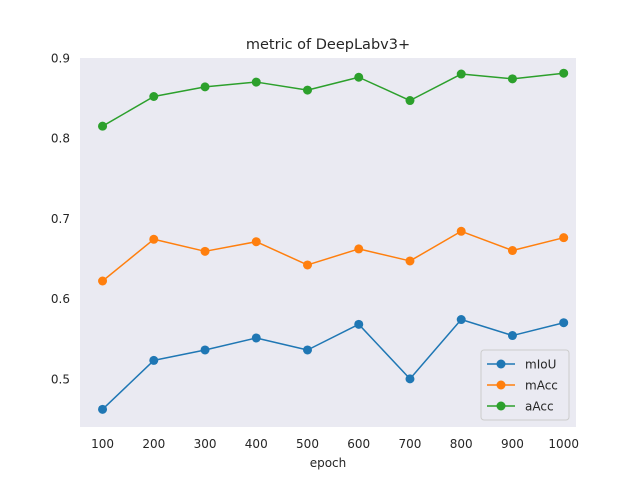  Describe the element at coordinates (541, 386) in the screenshot. I see `legend-label-macc: mAcc` at that location.